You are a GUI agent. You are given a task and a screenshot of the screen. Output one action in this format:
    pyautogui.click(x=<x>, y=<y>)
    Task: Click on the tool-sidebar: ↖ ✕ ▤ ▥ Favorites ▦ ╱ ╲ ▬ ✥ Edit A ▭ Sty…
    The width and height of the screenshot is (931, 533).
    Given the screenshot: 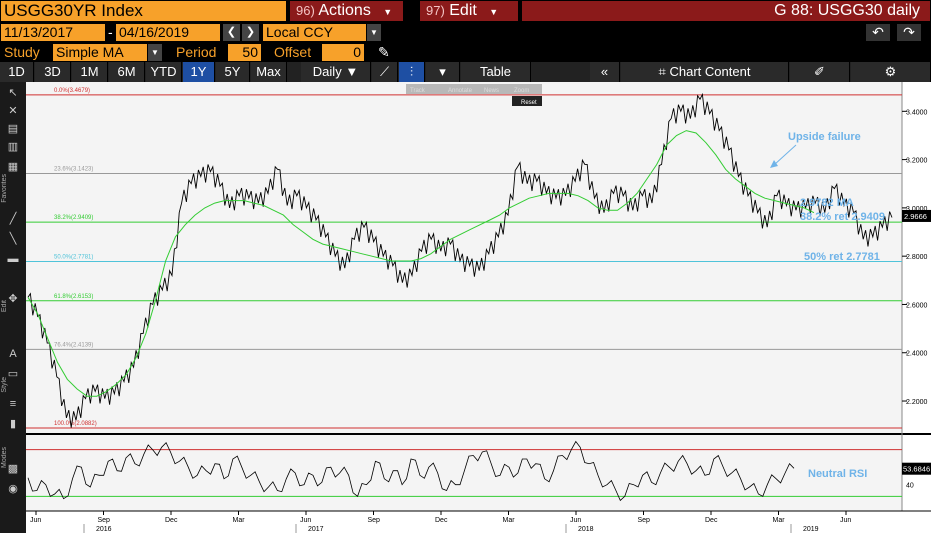 What is the action you would take?
    pyautogui.click(x=13, y=307)
    